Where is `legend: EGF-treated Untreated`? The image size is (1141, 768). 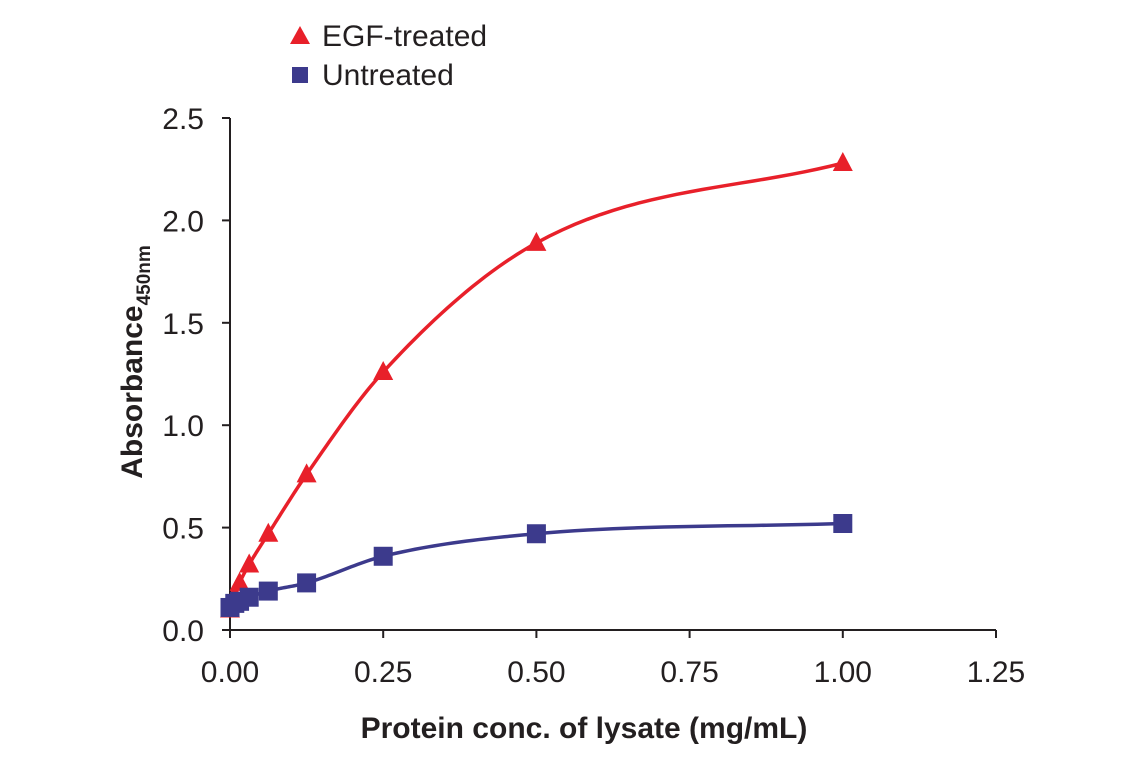
legend: EGF-treated Untreated is located at coordinates (388, 56).